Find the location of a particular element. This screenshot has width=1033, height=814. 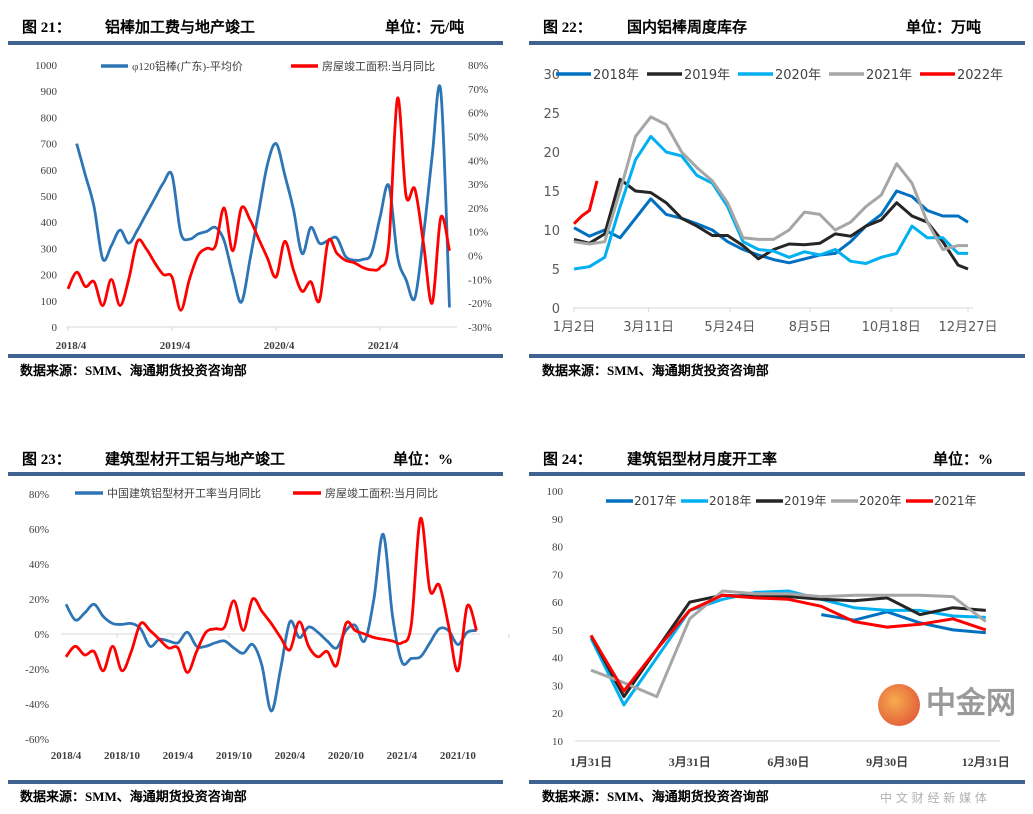

c21-y-tick-left: 300 is located at coordinates (49, 249).